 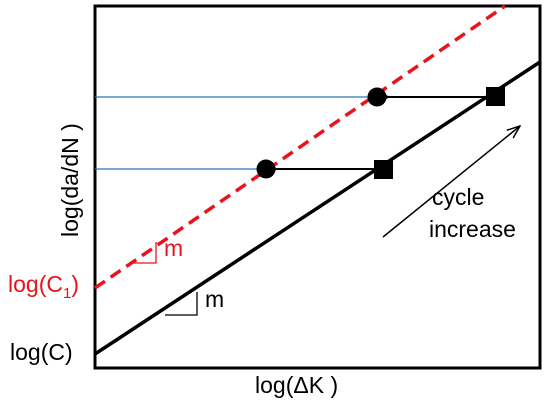 I want to click on x-axis-label: log(ΔK ), so click(x=296, y=385).